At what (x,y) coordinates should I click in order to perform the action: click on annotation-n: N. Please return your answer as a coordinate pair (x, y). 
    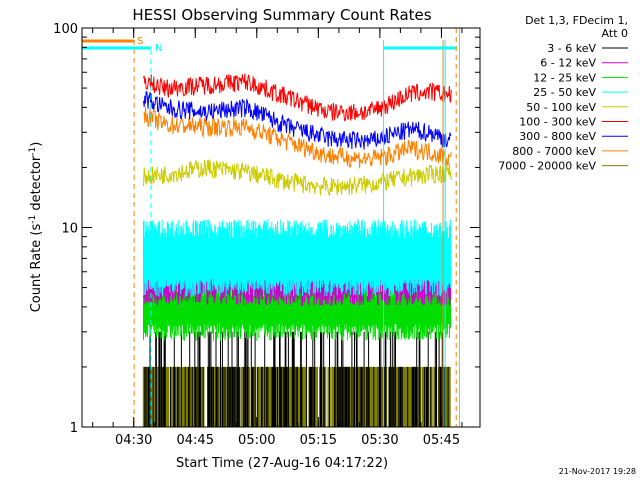
    Looking at the image, I should click on (158, 48).